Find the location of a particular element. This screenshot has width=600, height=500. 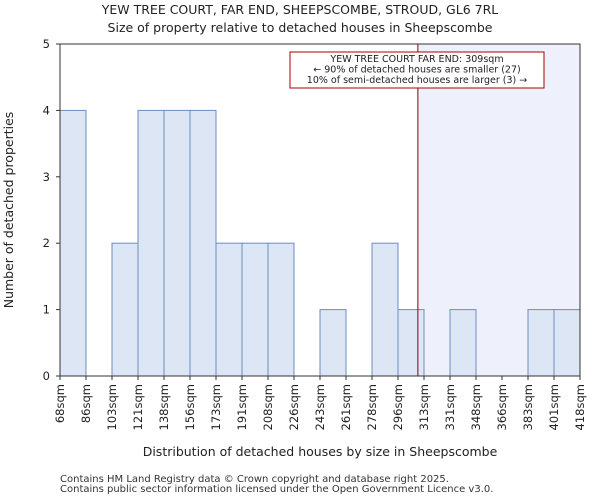

x-tick-label: 103sqm is located at coordinates (112, 407).